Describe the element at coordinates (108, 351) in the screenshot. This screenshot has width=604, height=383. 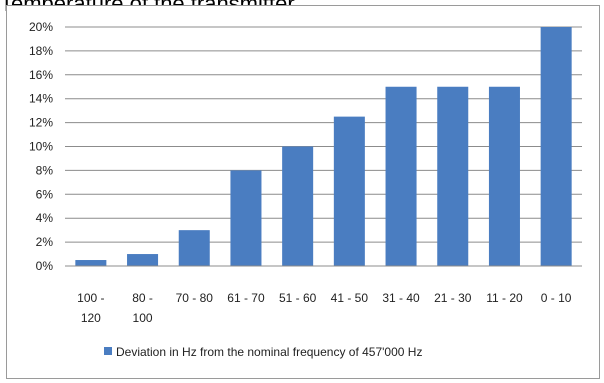
I see `legend-swatch` at that location.